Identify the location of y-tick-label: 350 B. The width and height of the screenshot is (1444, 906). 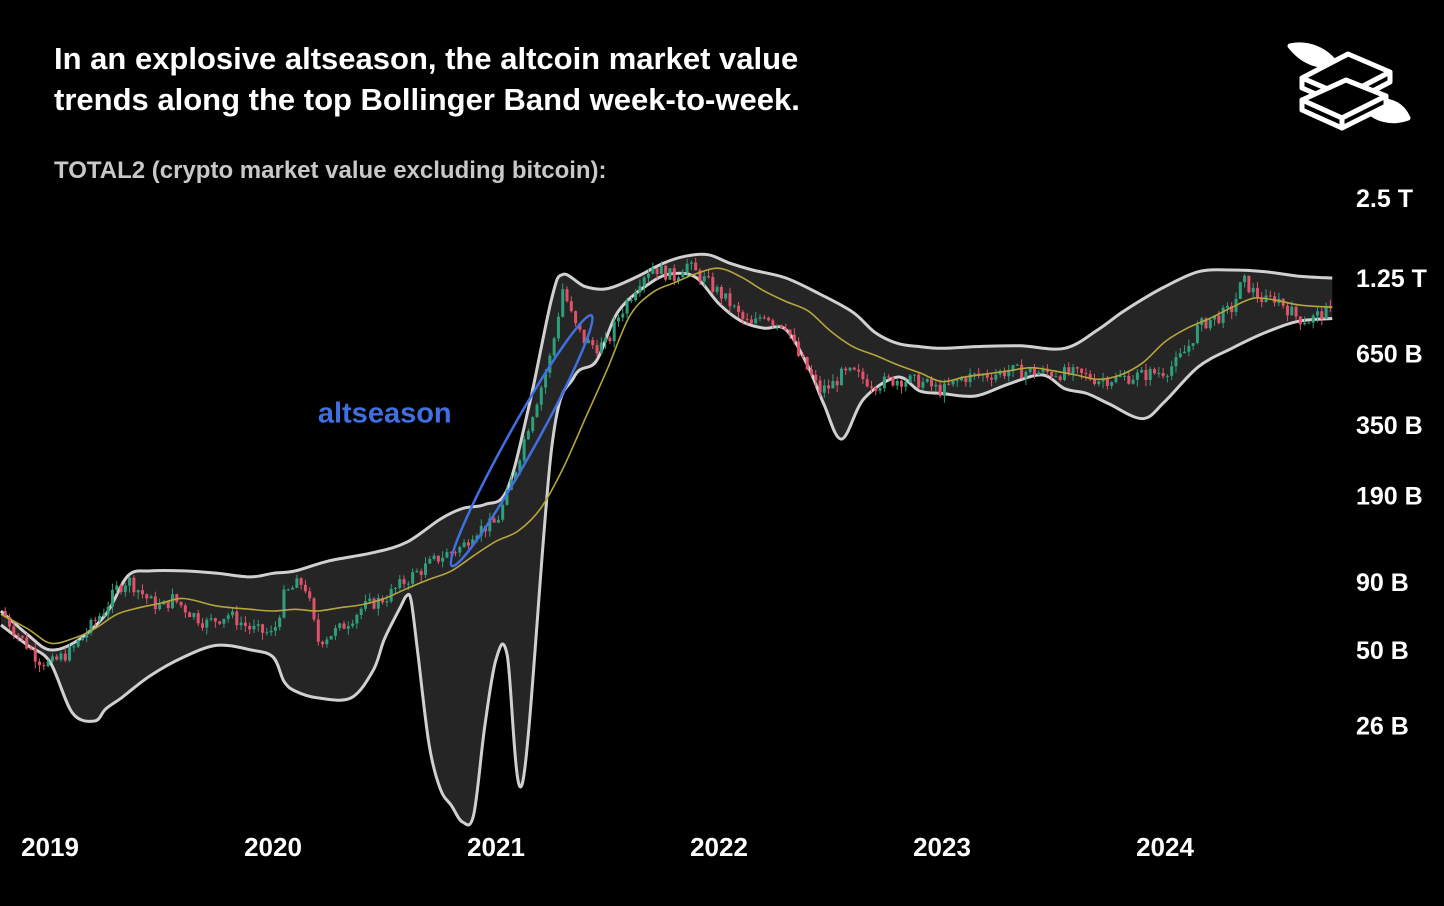
(1389, 426).